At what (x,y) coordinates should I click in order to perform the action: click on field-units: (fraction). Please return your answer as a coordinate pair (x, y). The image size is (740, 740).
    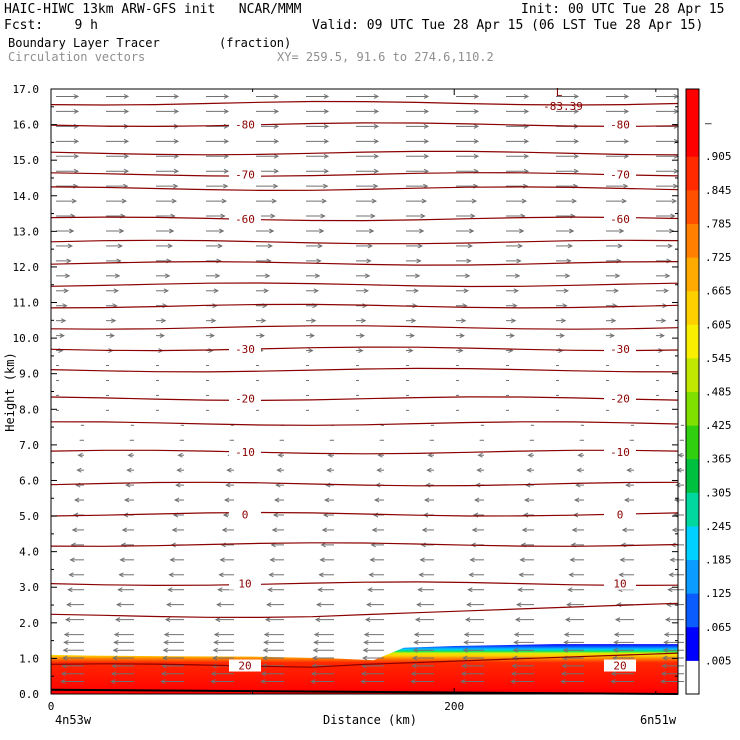
    Looking at the image, I should click on (255, 43).